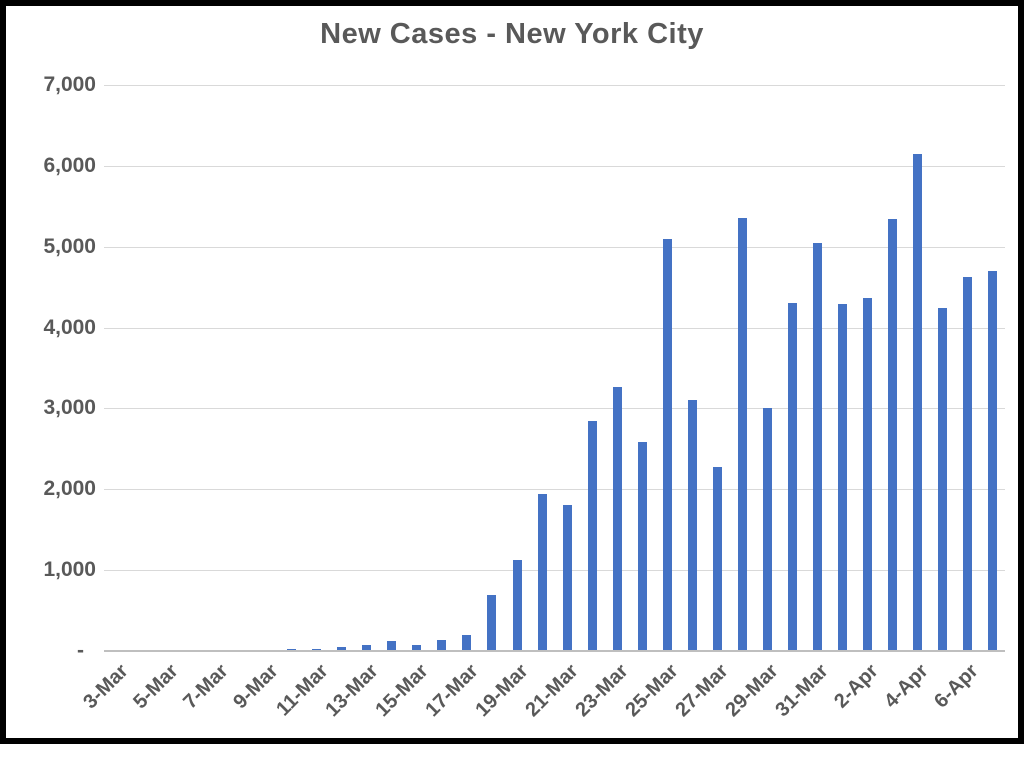  Describe the element at coordinates (467, 643) in the screenshot. I see `bar-17-Mar` at that location.